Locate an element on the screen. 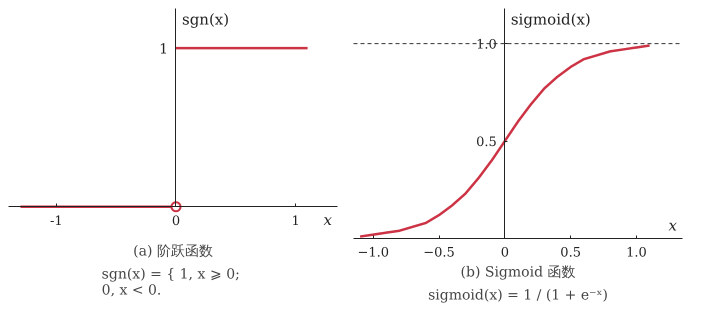 Image resolution: width=707 pixels, height=325 pixels. text: sigmoid(x) = 1 / (1 + e⁻ˣ) is located at coordinates (518, 296).